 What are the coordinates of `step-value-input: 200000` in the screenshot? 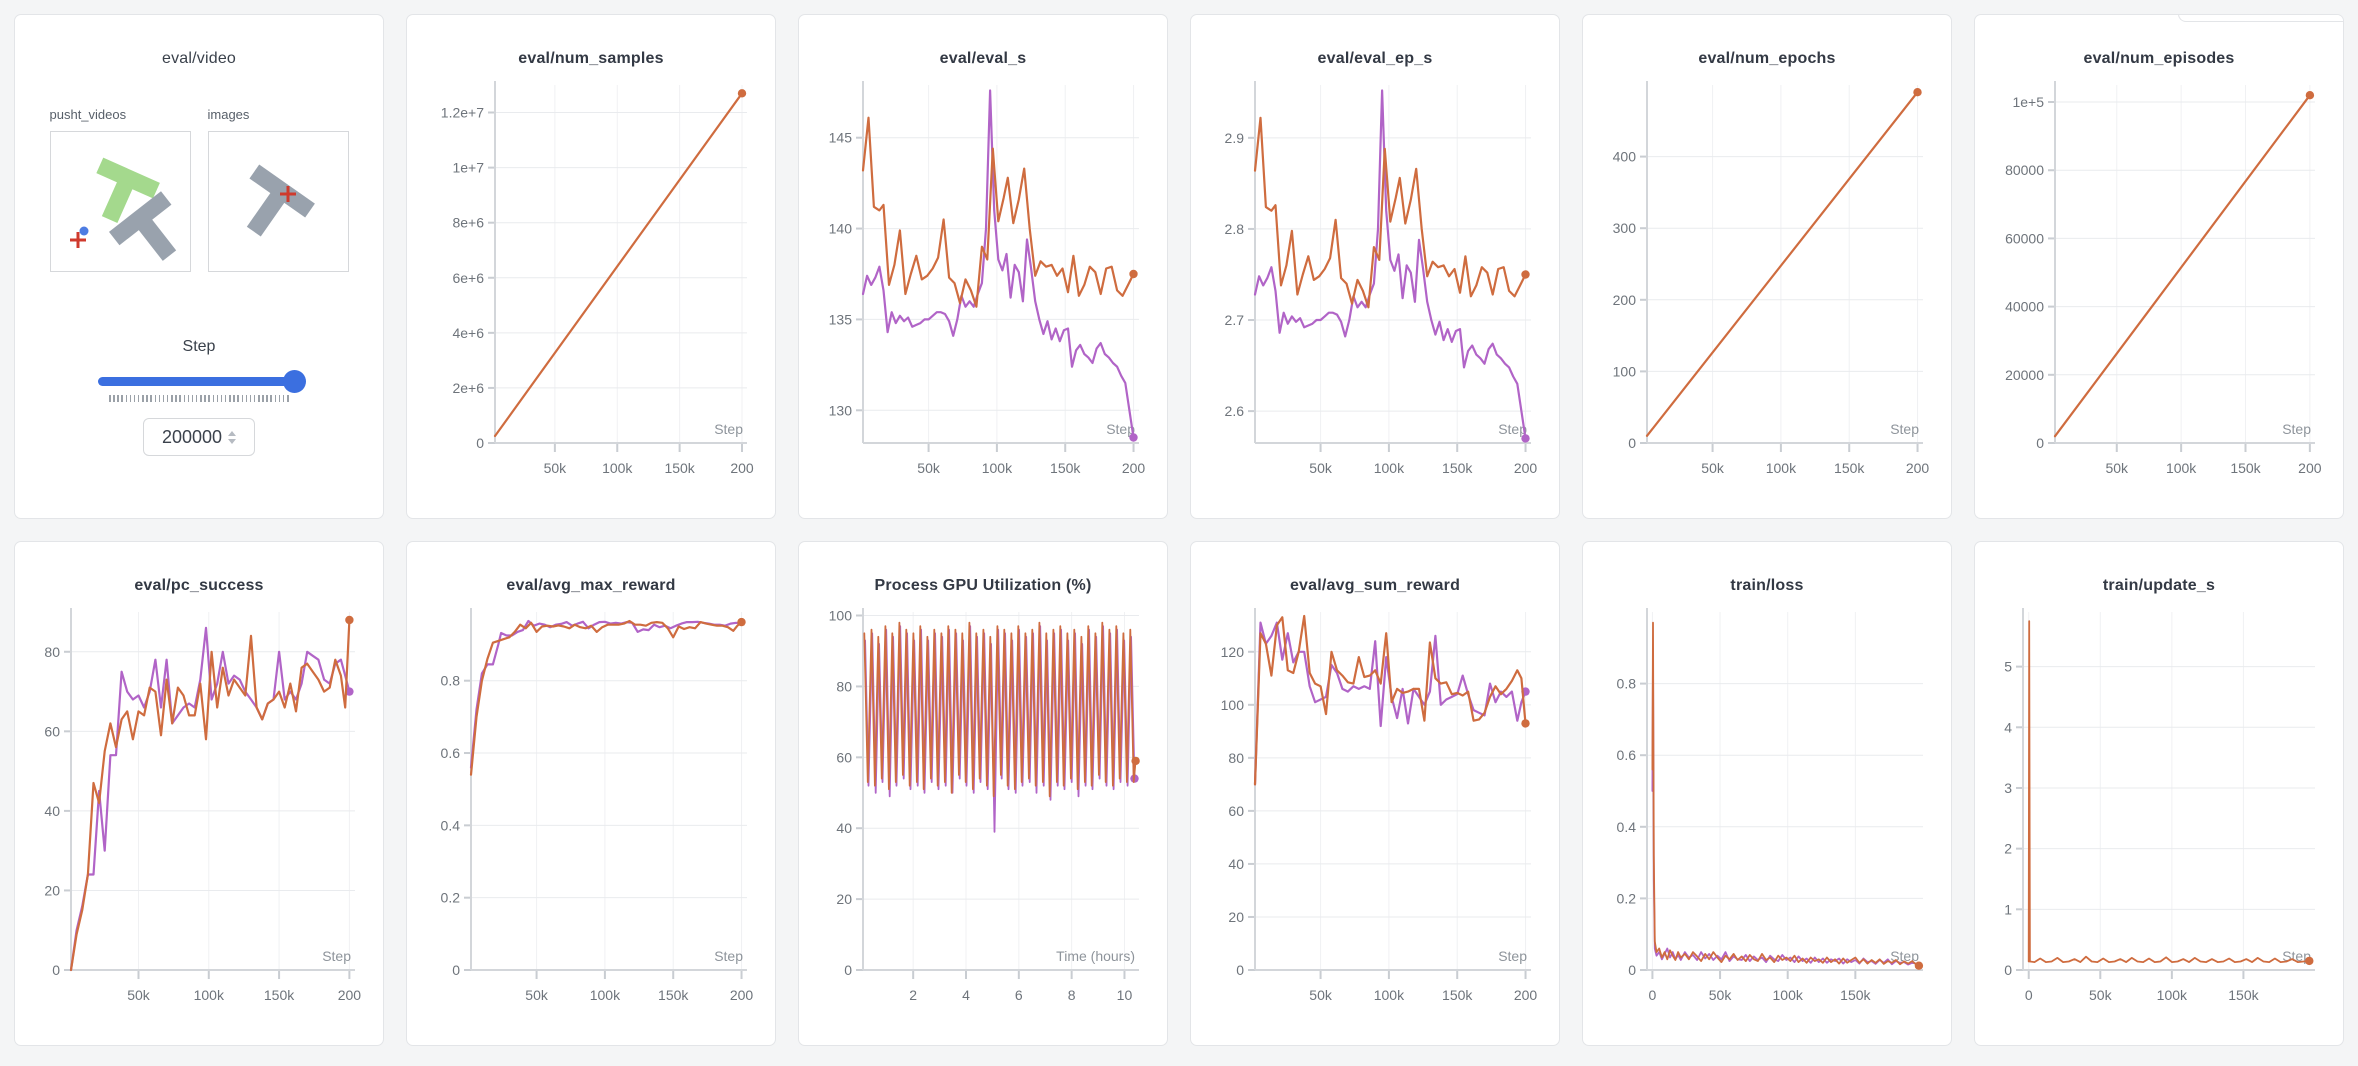 It's located at (199, 437).